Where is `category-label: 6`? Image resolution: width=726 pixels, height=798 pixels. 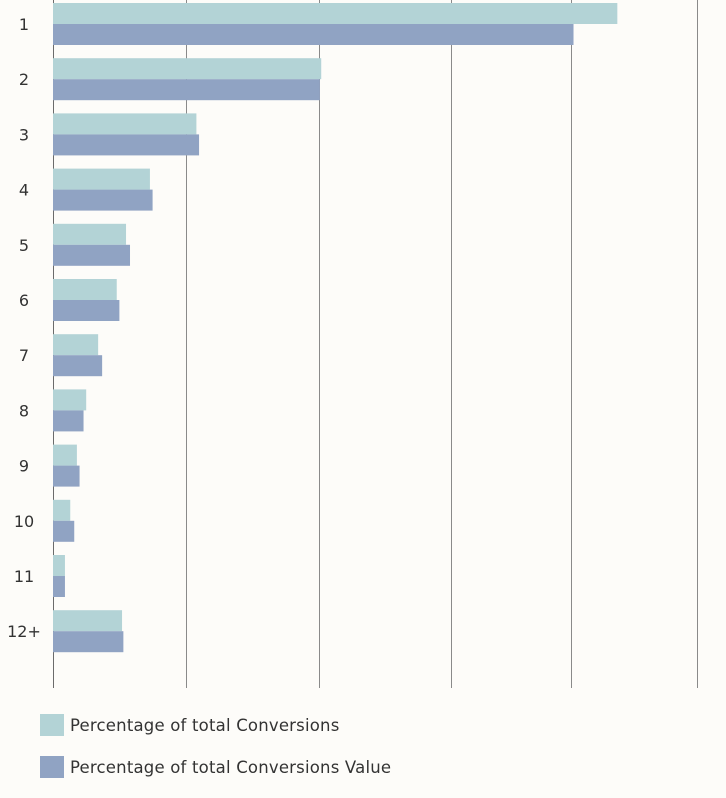 category-label: 6 is located at coordinates (24, 300).